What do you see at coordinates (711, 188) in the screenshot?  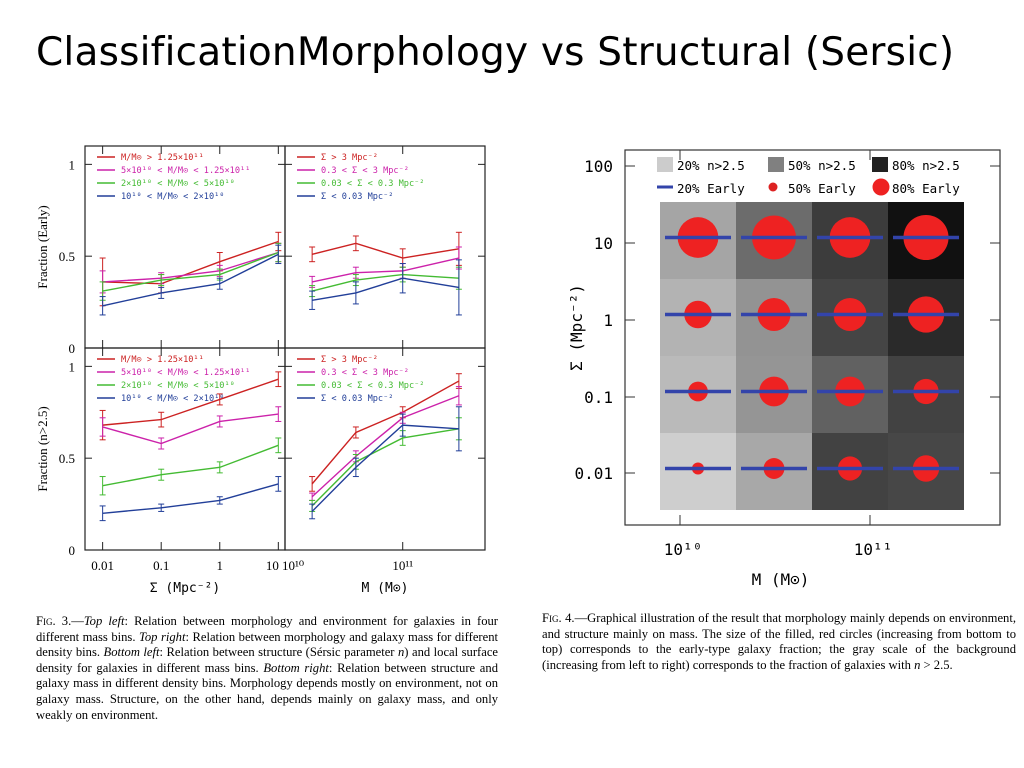 I see `legend-label: 20% Early` at bounding box center [711, 188].